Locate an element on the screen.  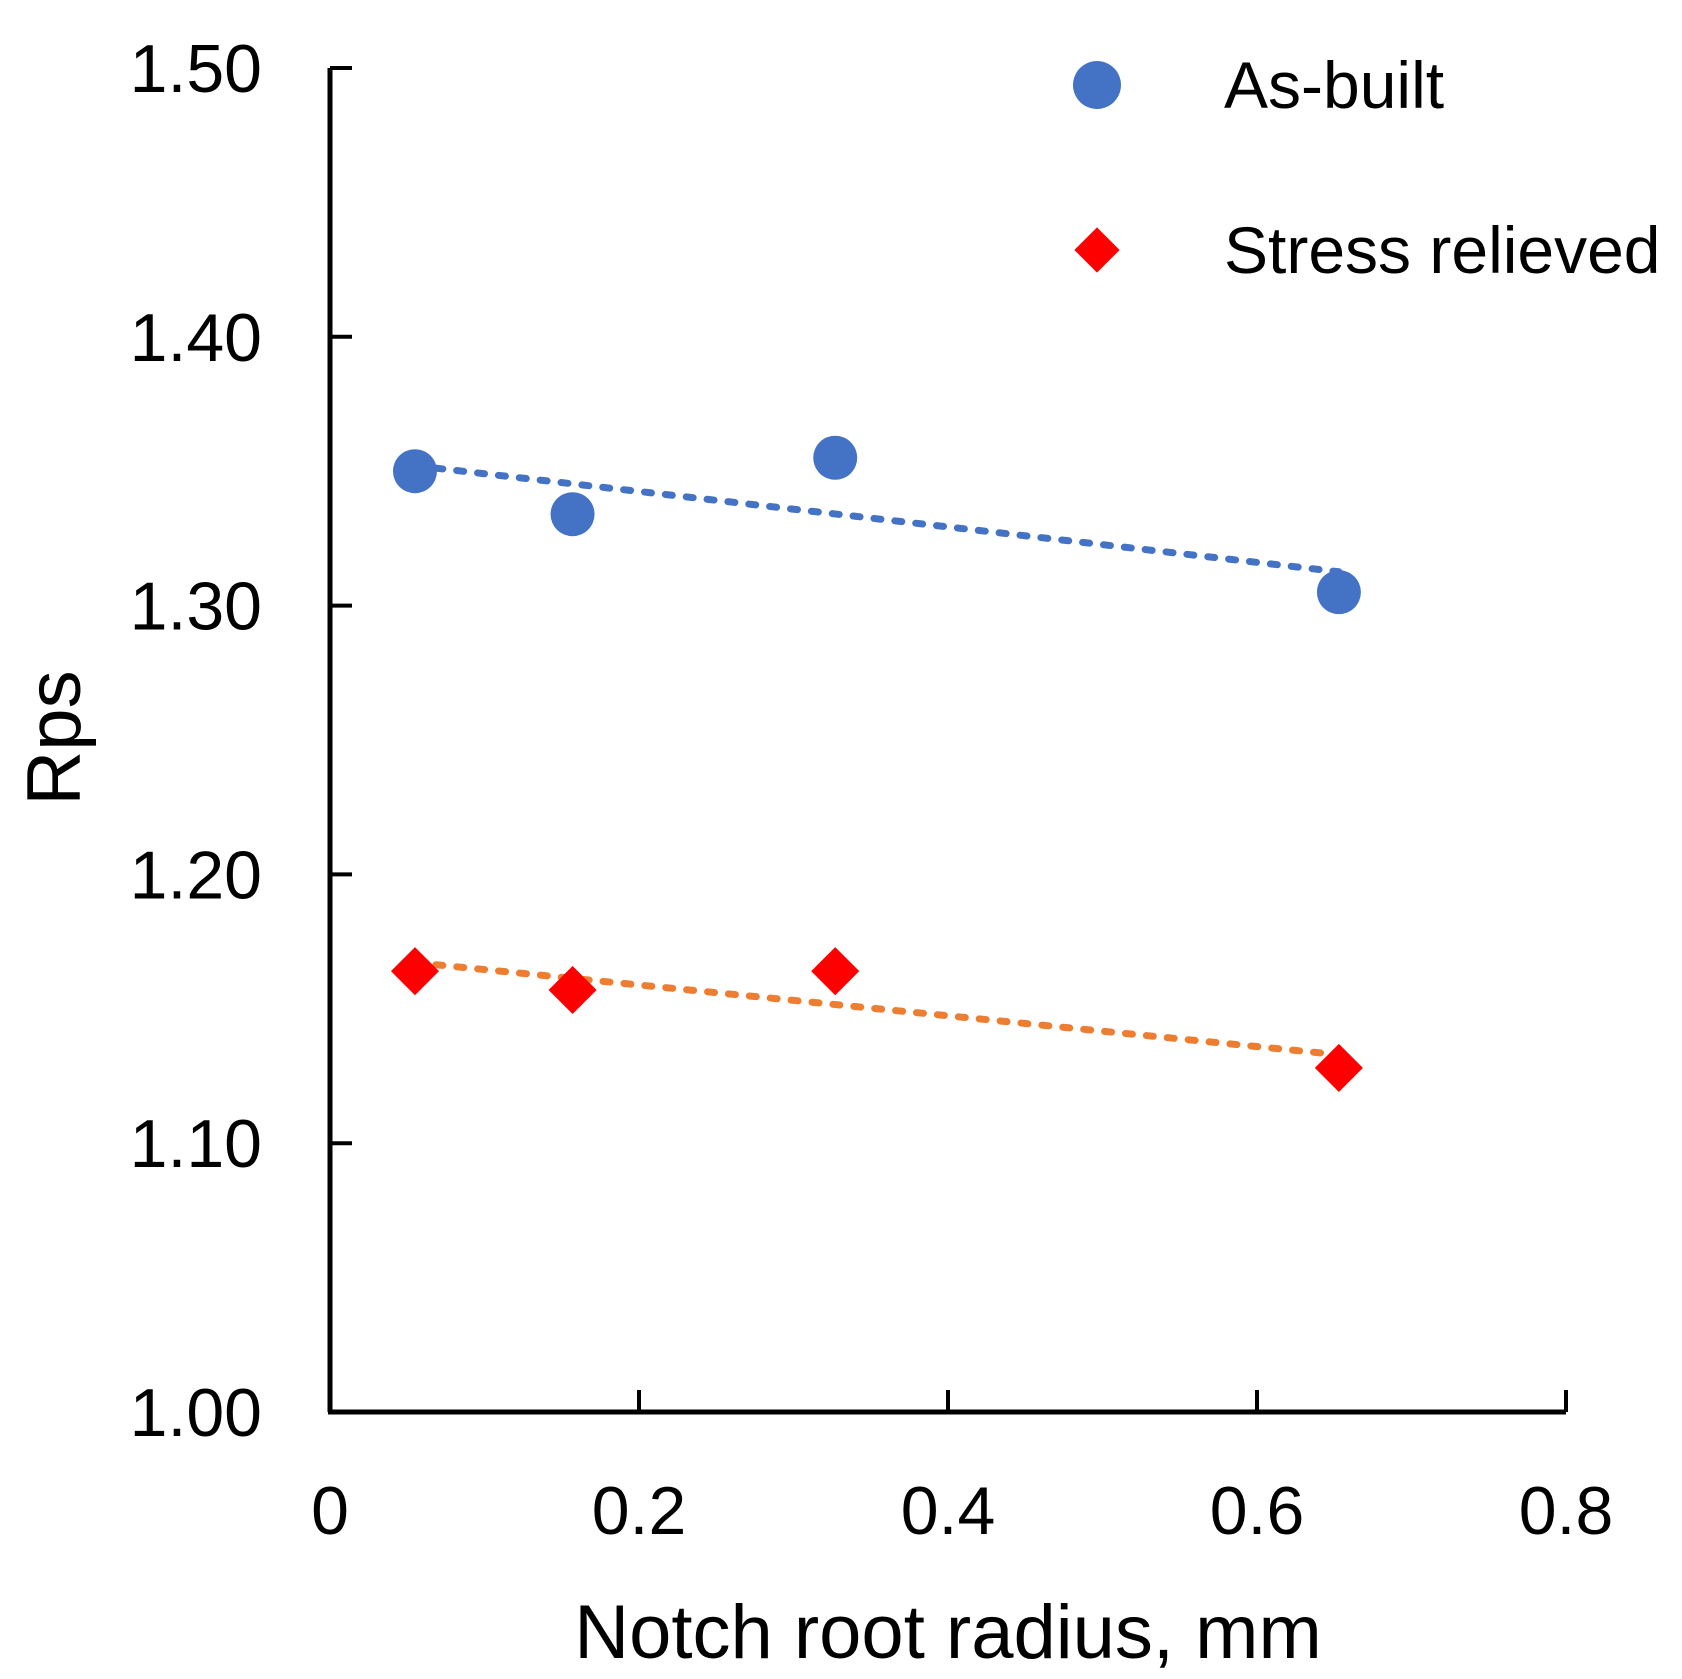
x-tick-label: 0 is located at coordinates (330, 1511).